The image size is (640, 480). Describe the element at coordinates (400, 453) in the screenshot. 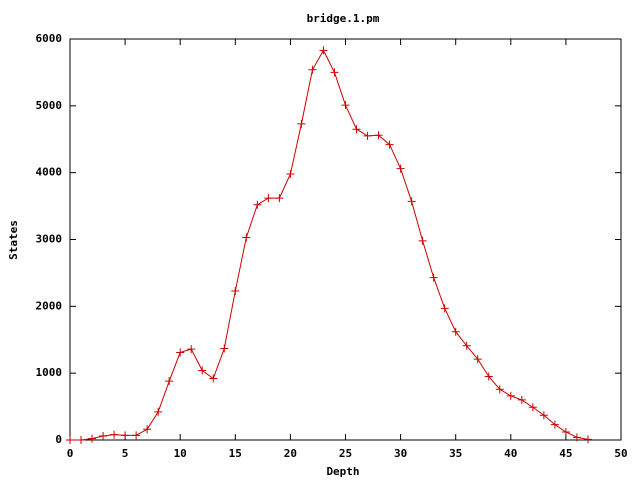

I see `x-tick-label: 30` at that location.